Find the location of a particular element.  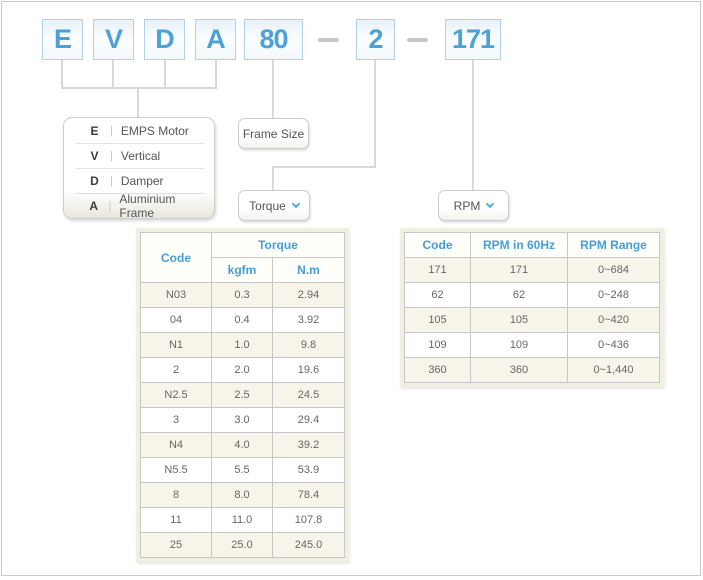

torque-cell-kgfm: 3.0 is located at coordinates (242, 420).